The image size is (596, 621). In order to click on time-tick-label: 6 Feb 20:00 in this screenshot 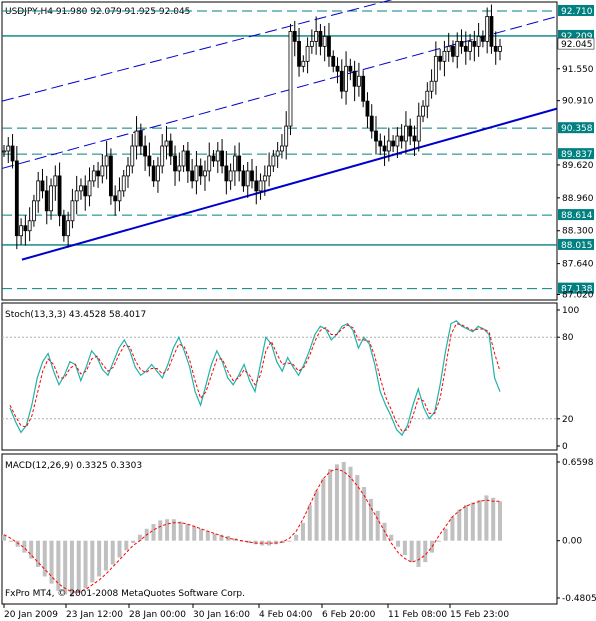, I will do `click(349, 615)`.